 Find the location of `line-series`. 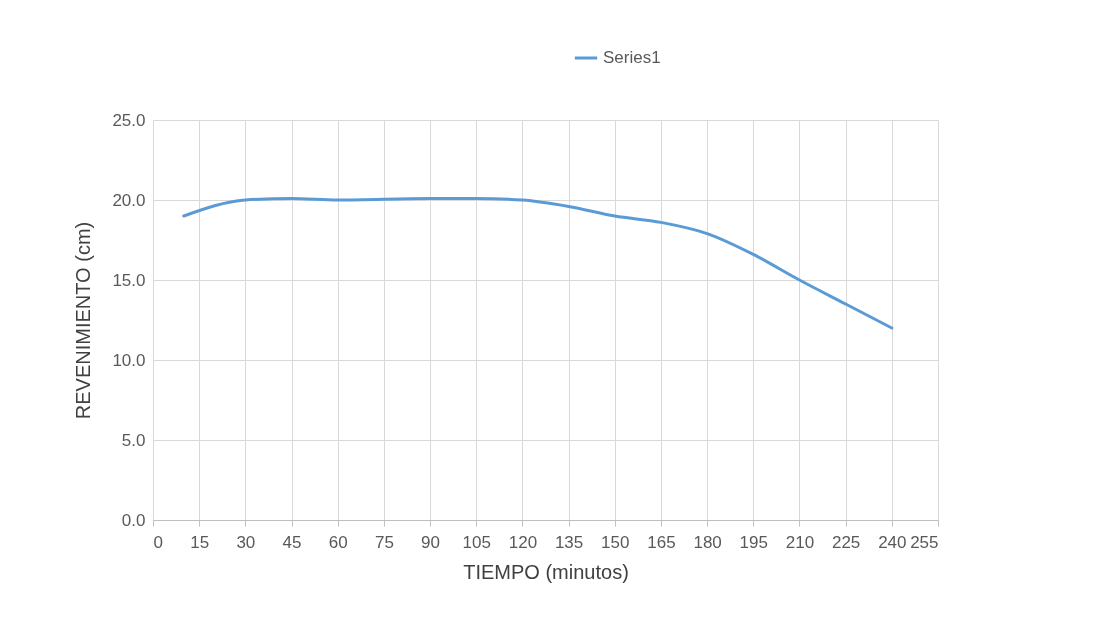

line-series is located at coordinates (538, 263).